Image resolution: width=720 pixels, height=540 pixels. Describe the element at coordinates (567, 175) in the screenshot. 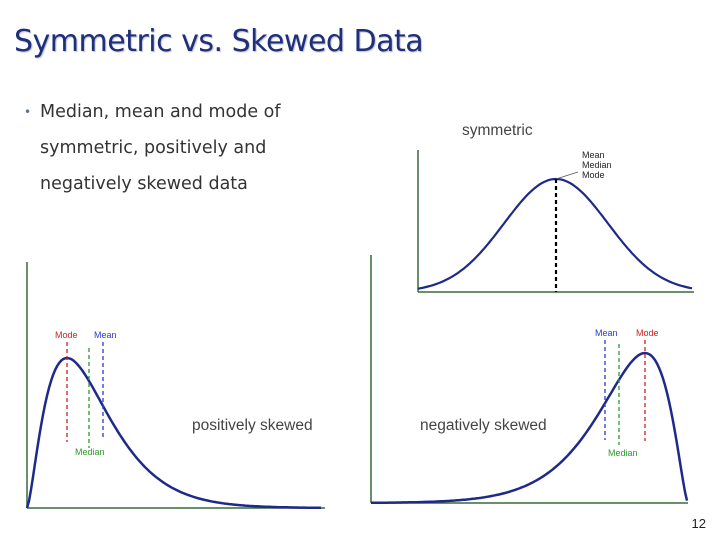

I see `symmetric-annotation-leader` at that location.